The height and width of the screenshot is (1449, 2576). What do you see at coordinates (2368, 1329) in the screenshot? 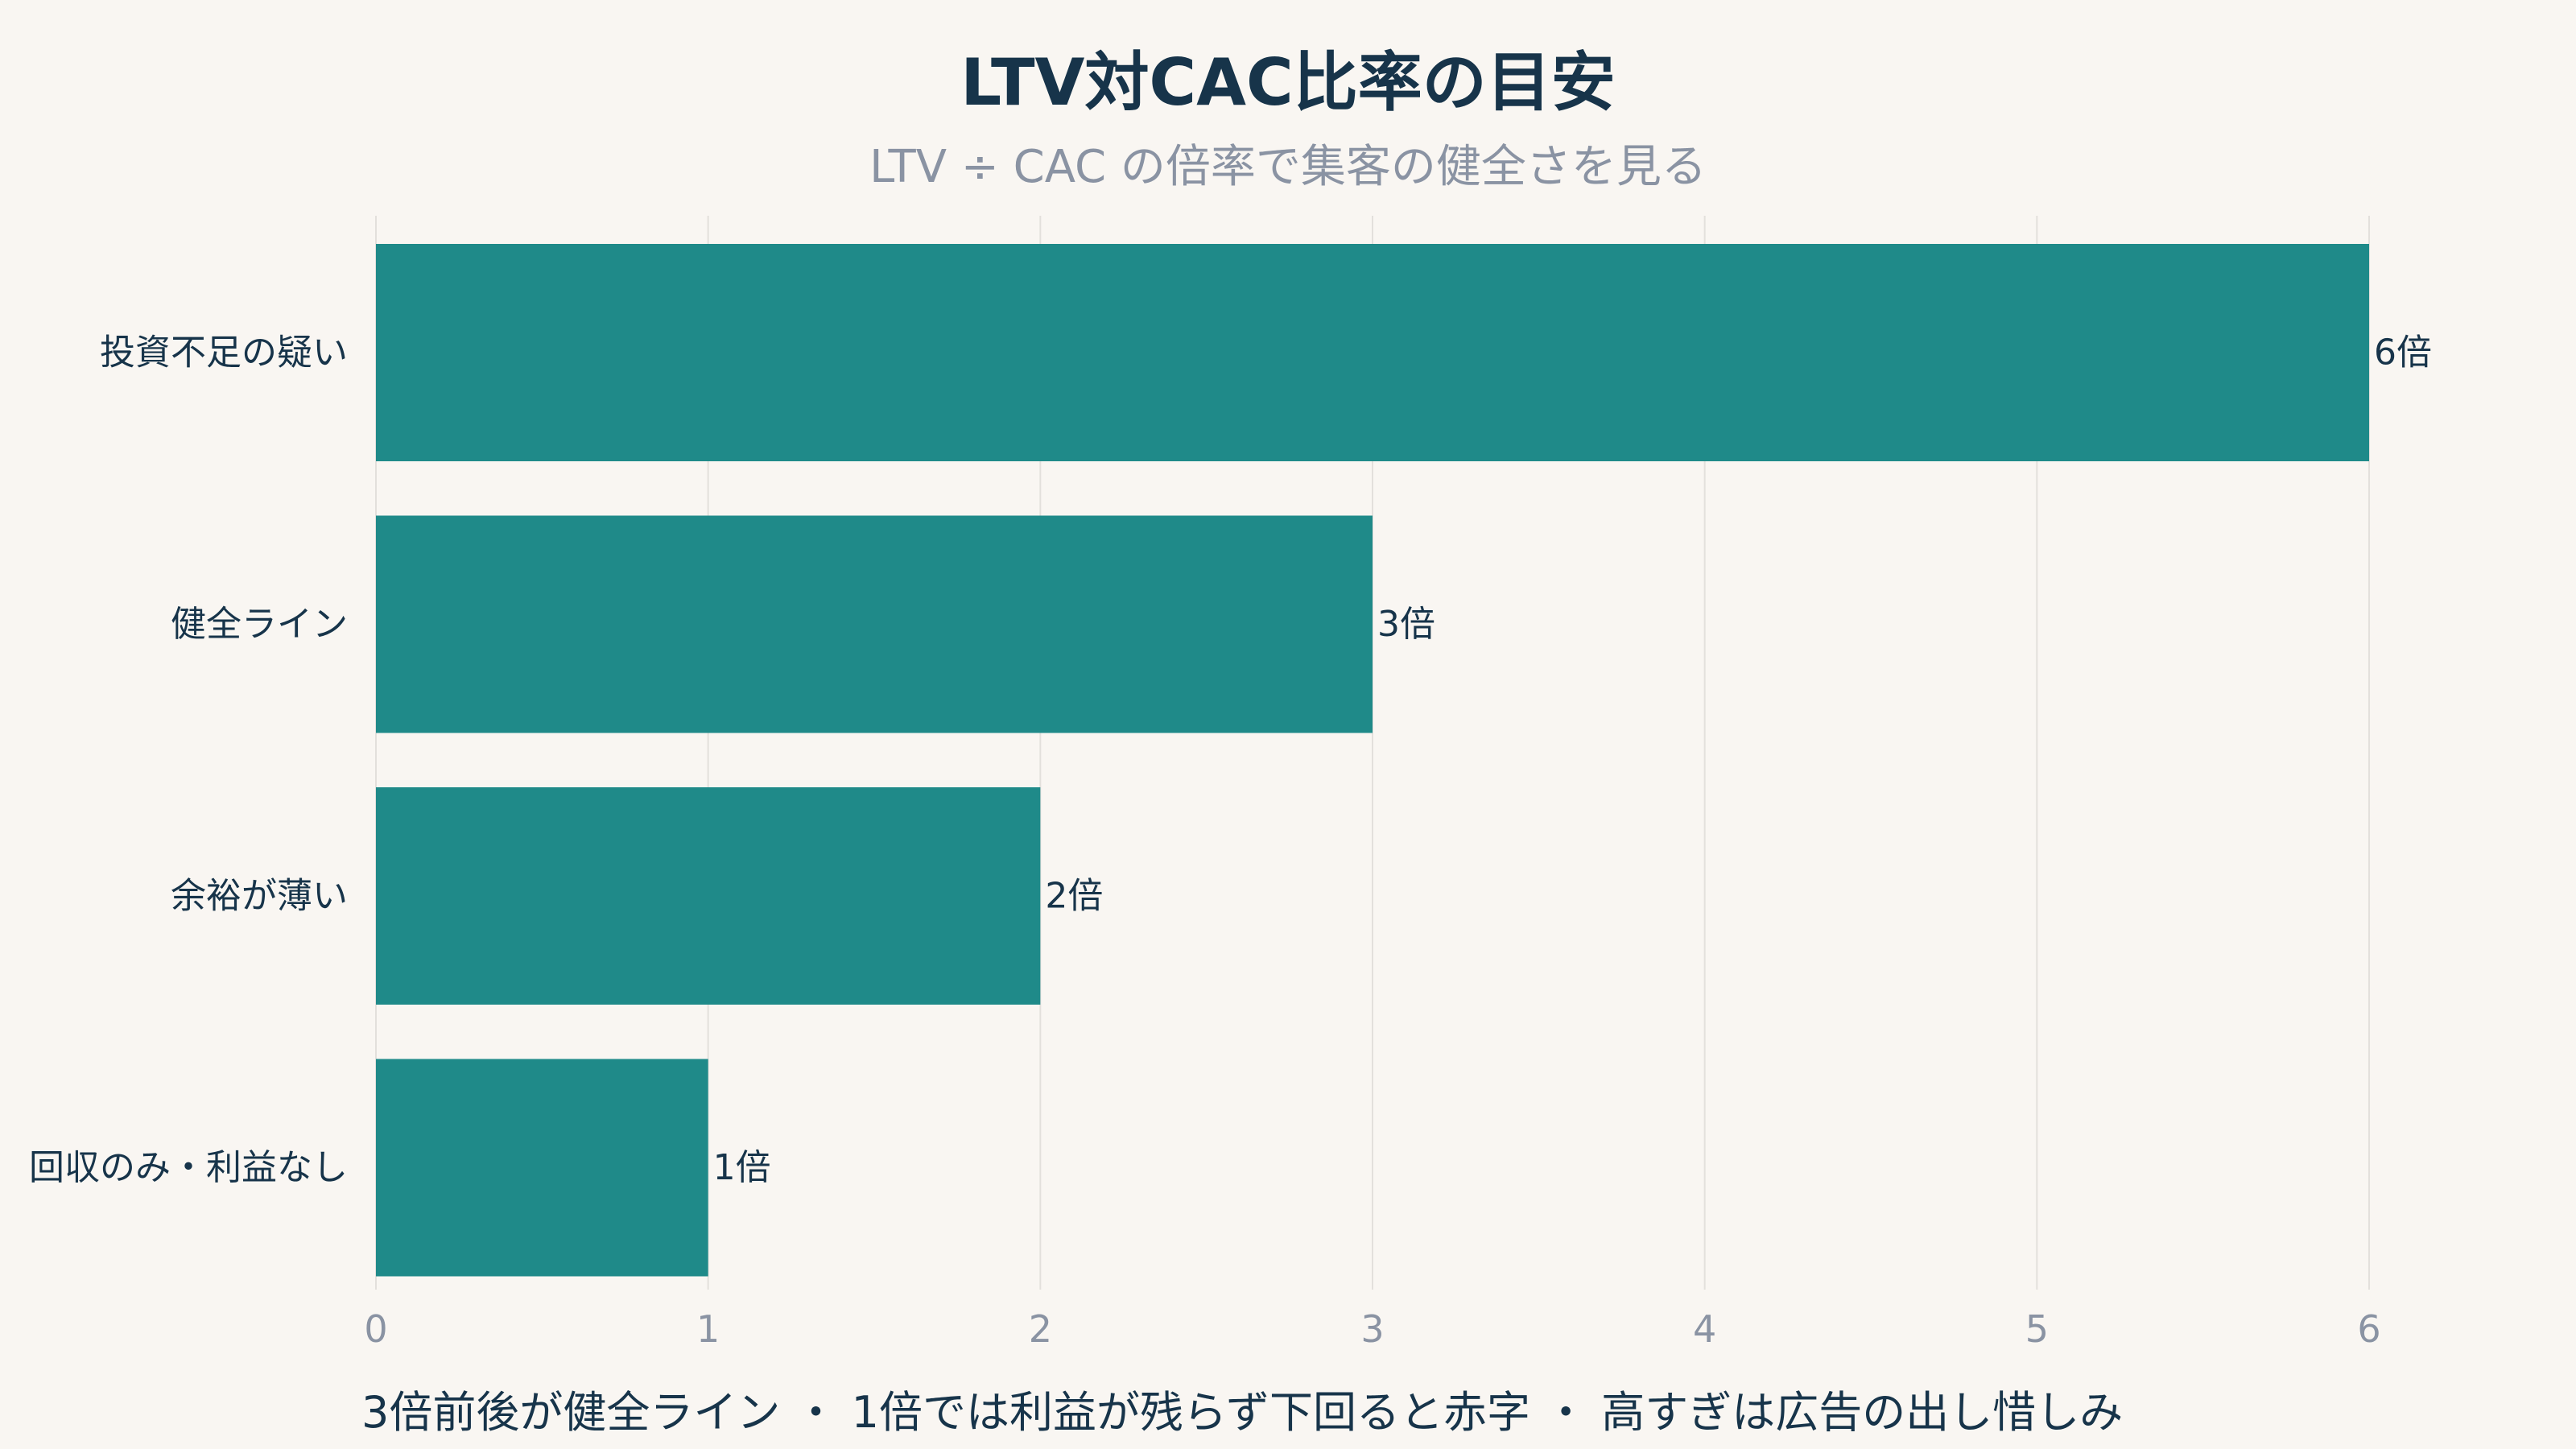
I see `x-tick-label: 6` at bounding box center [2368, 1329].